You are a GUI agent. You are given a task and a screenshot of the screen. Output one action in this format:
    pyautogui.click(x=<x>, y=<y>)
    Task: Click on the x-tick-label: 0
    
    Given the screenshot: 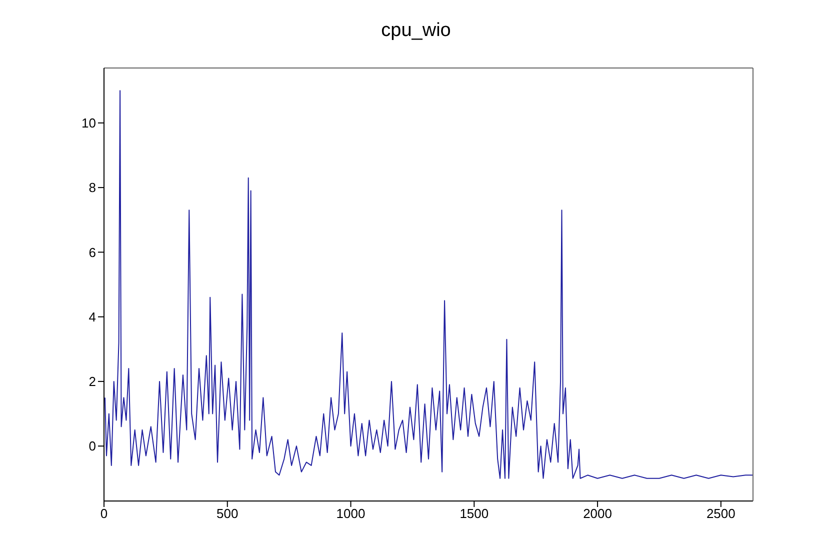 What is the action you would take?
    pyautogui.click(x=104, y=514)
    